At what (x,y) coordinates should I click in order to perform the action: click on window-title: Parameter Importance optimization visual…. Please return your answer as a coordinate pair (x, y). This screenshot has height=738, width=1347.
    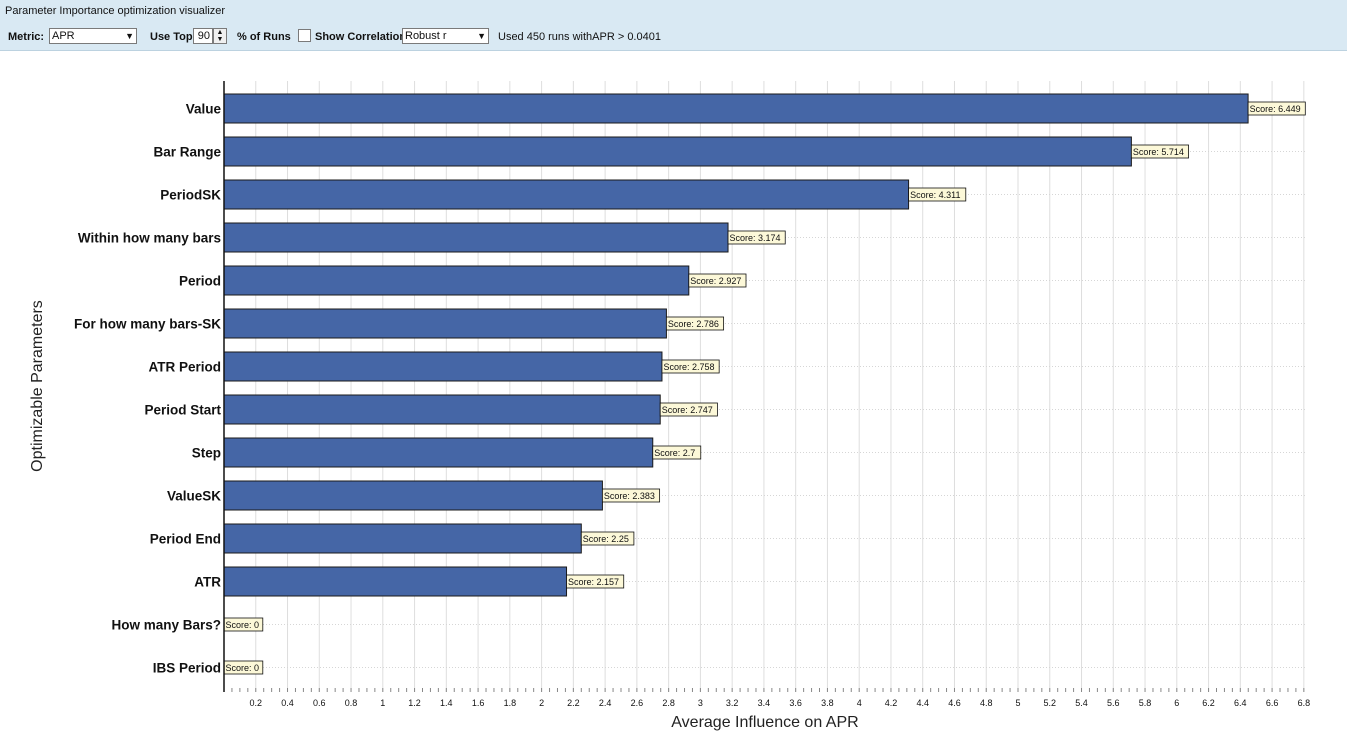
    Looking at the image, I should click on (115, 11).